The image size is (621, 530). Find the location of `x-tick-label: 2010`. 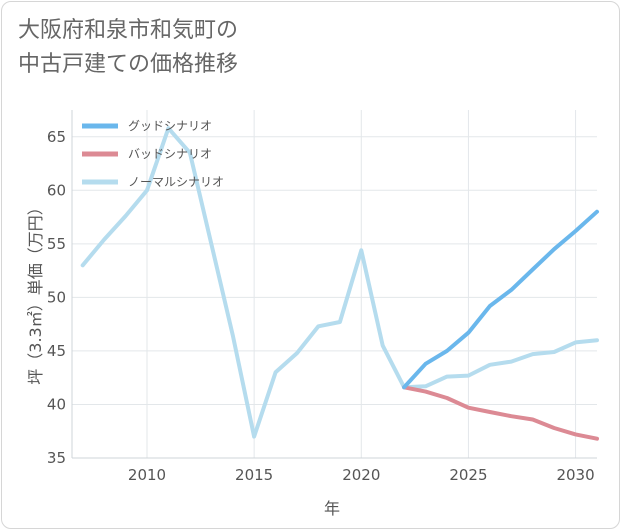

x-tick-label: 2010 is located at coordinates (147, 475).